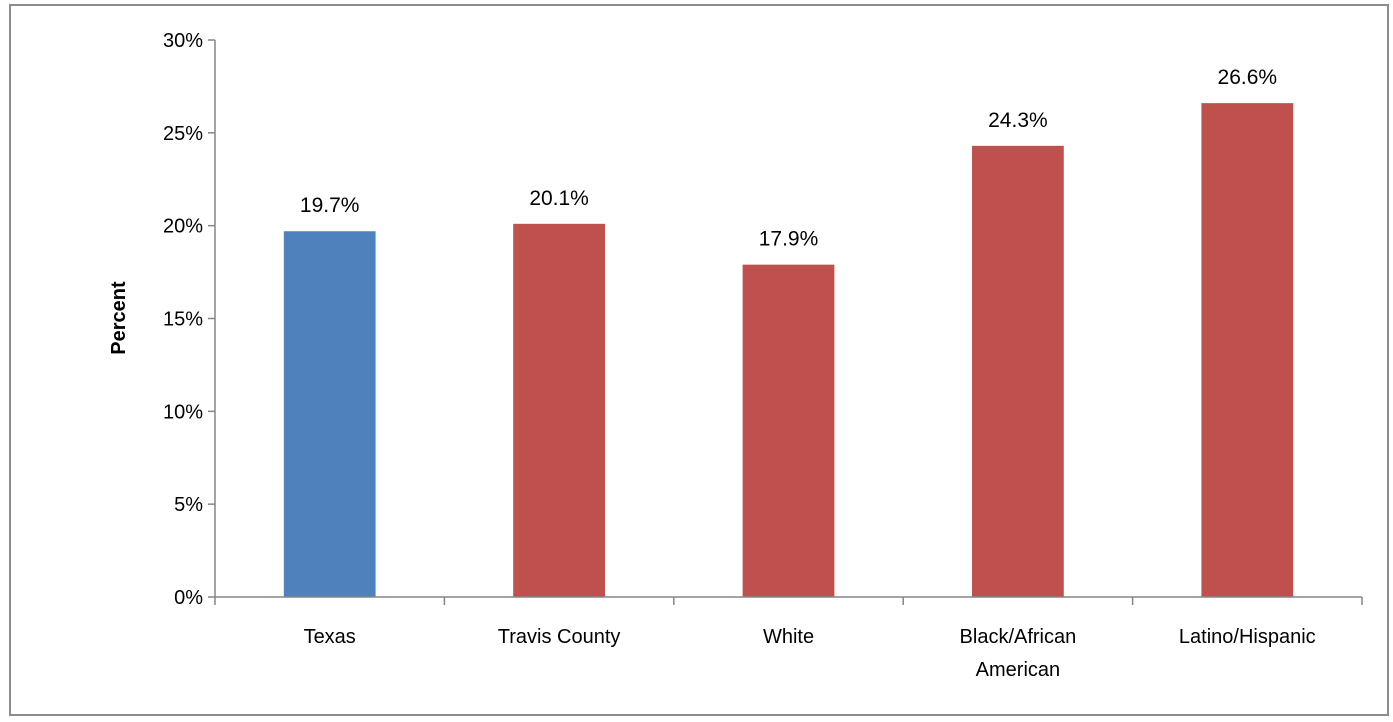 The image size is (1393, 722). What do you see at coordinates (1247, 637) in the screenshot?
I see `x-category-label: Latino/Hispanic` at bounding box center [1247, 637].